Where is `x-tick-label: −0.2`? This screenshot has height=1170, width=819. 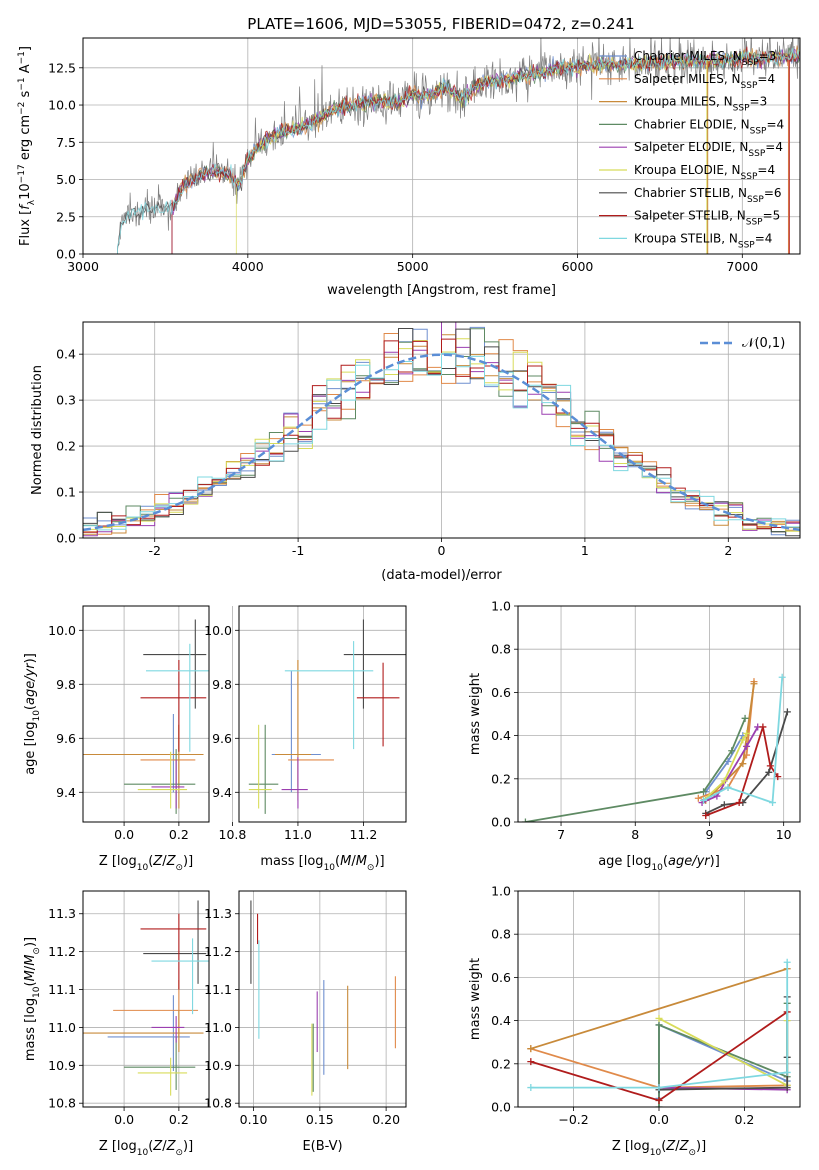
x-tick-label: −0.2 is located at coordinates (573, 1119).